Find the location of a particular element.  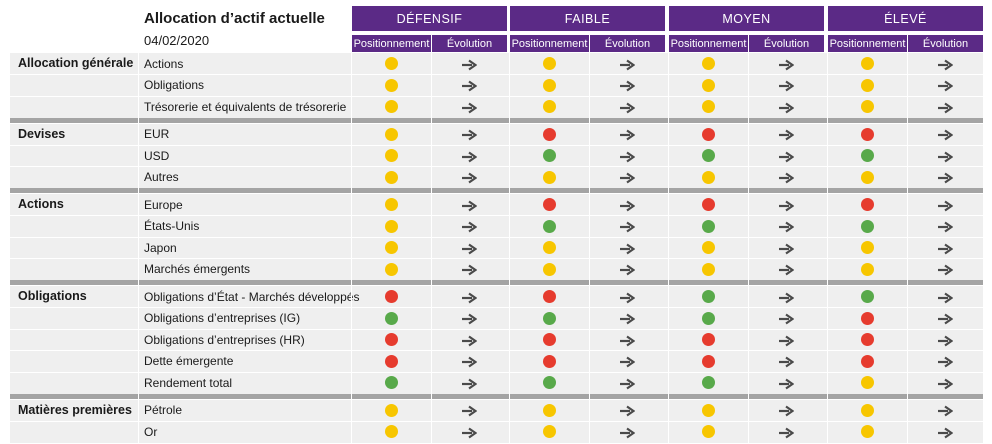

profile-header: MOYEN is located at coordinates (746, 18).